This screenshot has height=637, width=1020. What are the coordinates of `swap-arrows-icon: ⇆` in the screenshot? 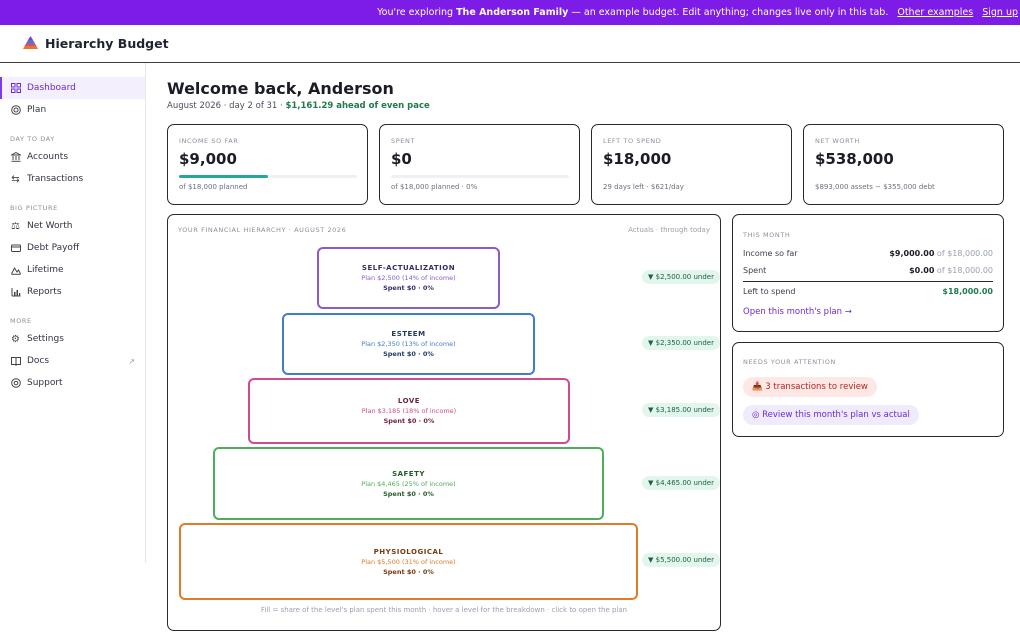 It's located at (15, 179).